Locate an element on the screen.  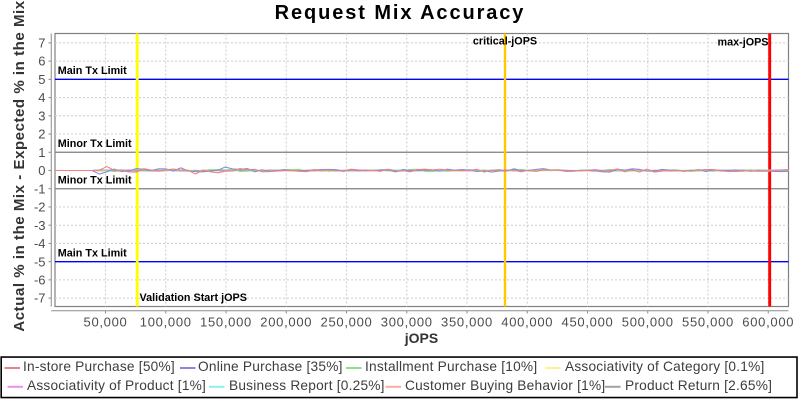
svg-text: Request Mix Accuracy is located at coordinates (400, 13).